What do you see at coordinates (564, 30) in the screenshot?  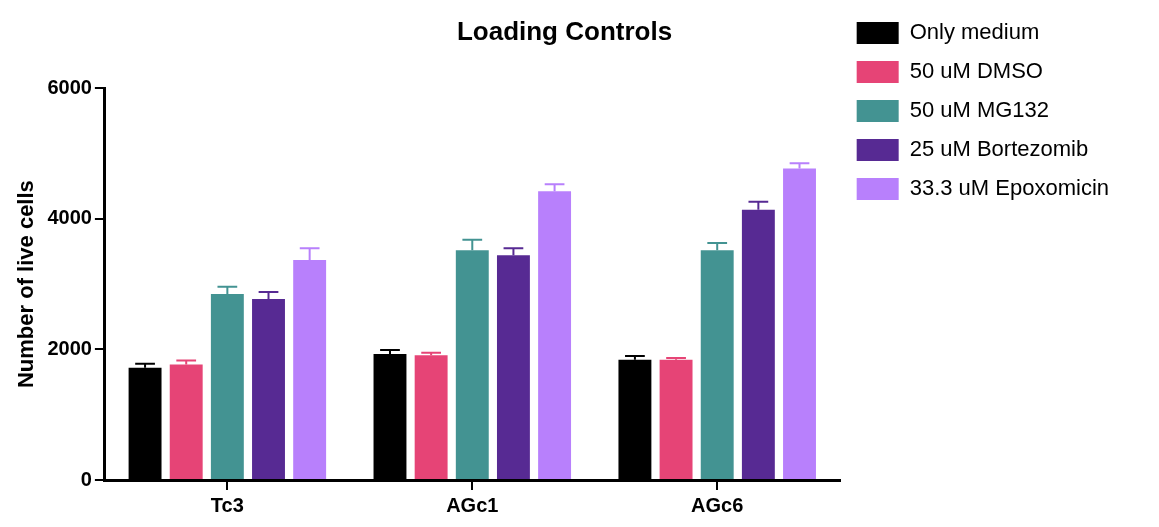 I see `chart-title: Loading Controls` at bounding box center [564, 30].